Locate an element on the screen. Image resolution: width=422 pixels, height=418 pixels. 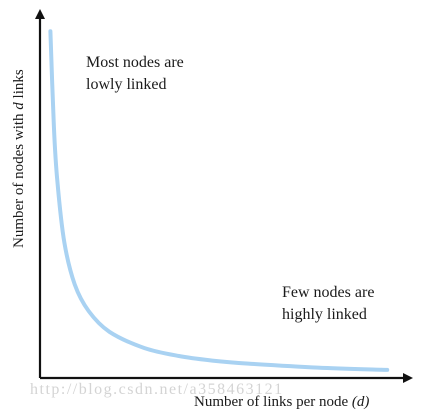
y-axis-label-text: Number of nodes with is located at coordinates (19, 180).